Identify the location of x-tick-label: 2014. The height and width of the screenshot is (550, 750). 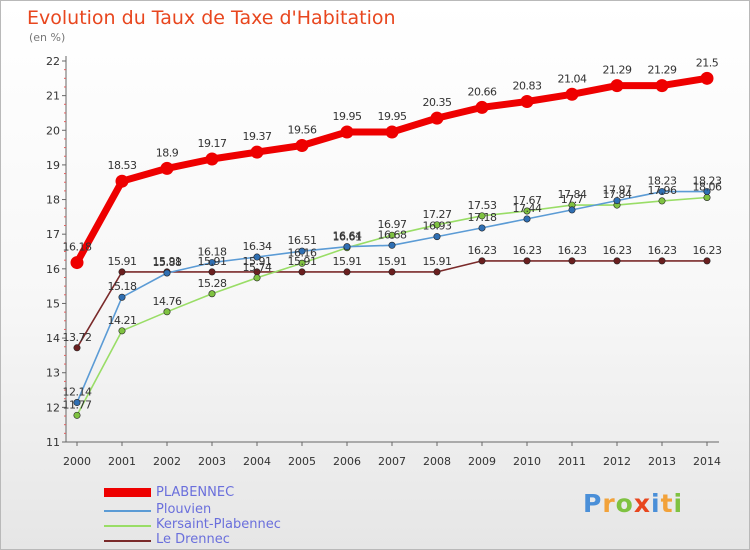
(707, 461).